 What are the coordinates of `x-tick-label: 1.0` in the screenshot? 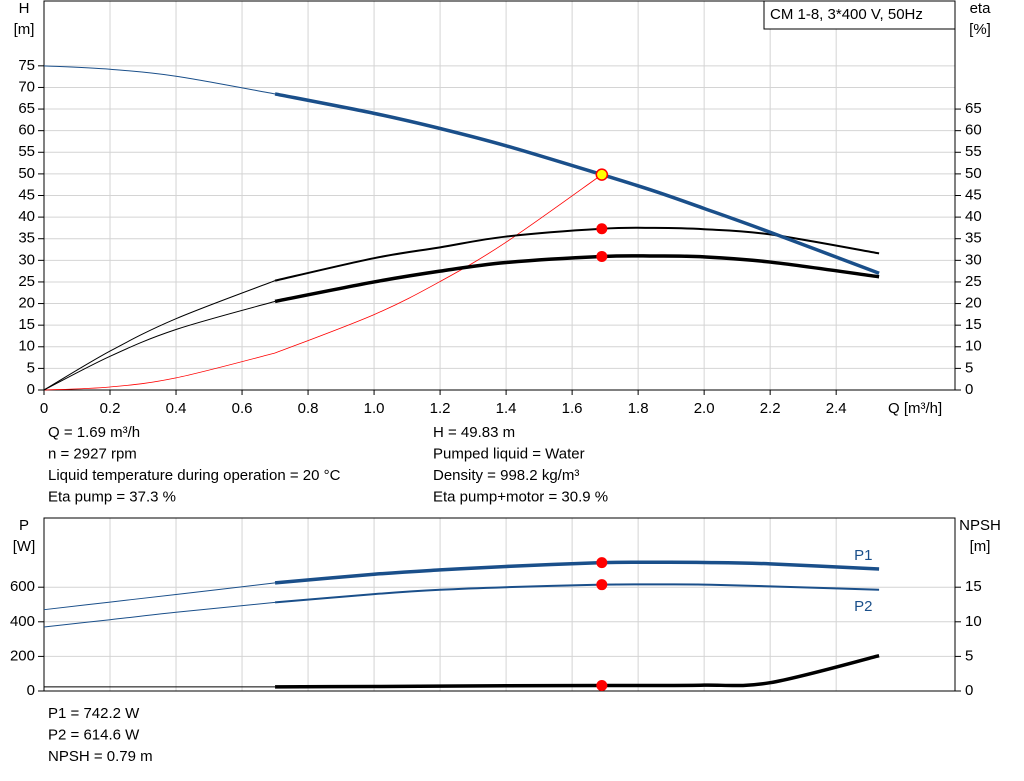 It's located at (374, 408).